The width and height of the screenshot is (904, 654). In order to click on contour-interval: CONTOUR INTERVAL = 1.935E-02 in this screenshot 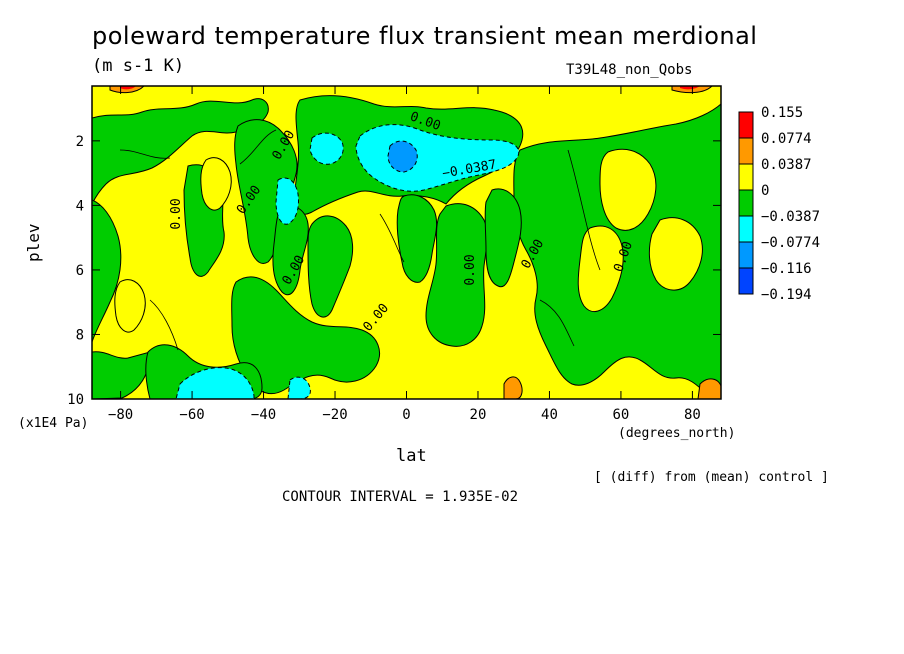, I will do `click(400, 497)`.